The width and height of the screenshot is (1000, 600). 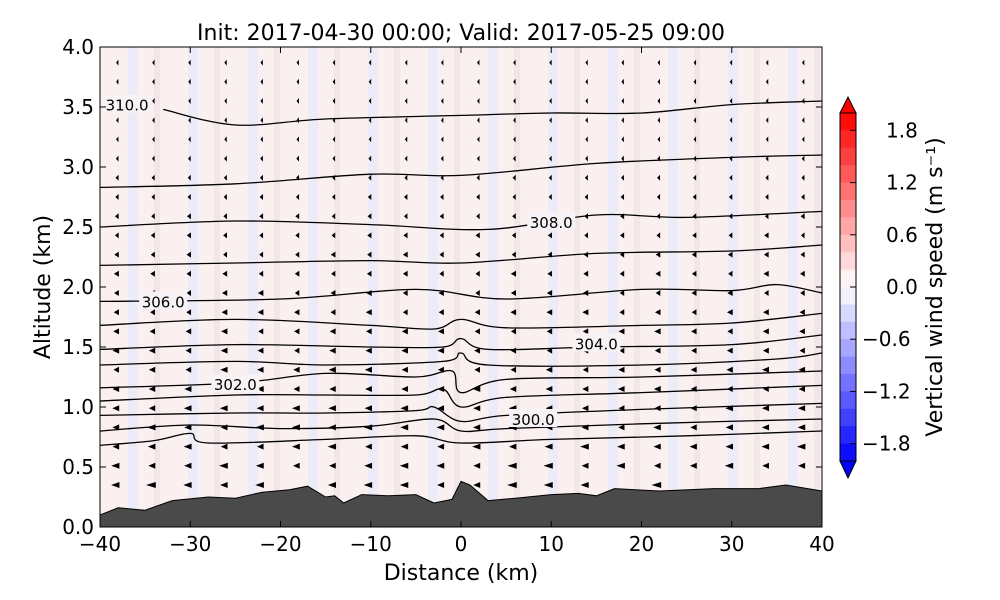 I want to click on contour-label: 308.0, so click(x=551, y=223).